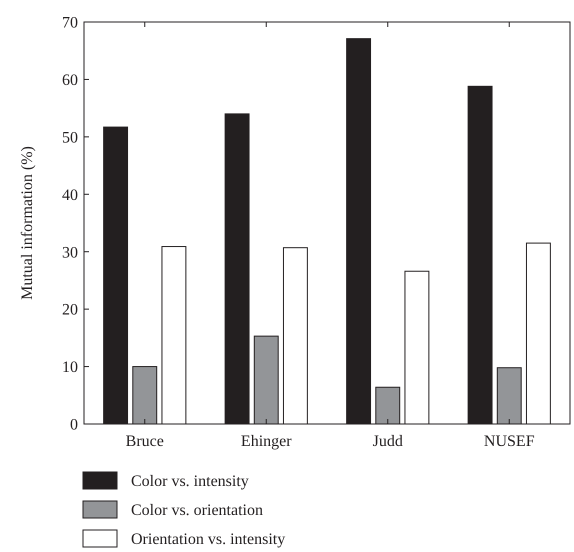  What do you see at coordinates (387, 441) in the screenshot?
I see `x-tick-label: Judd` at bounding box center [387, 441].